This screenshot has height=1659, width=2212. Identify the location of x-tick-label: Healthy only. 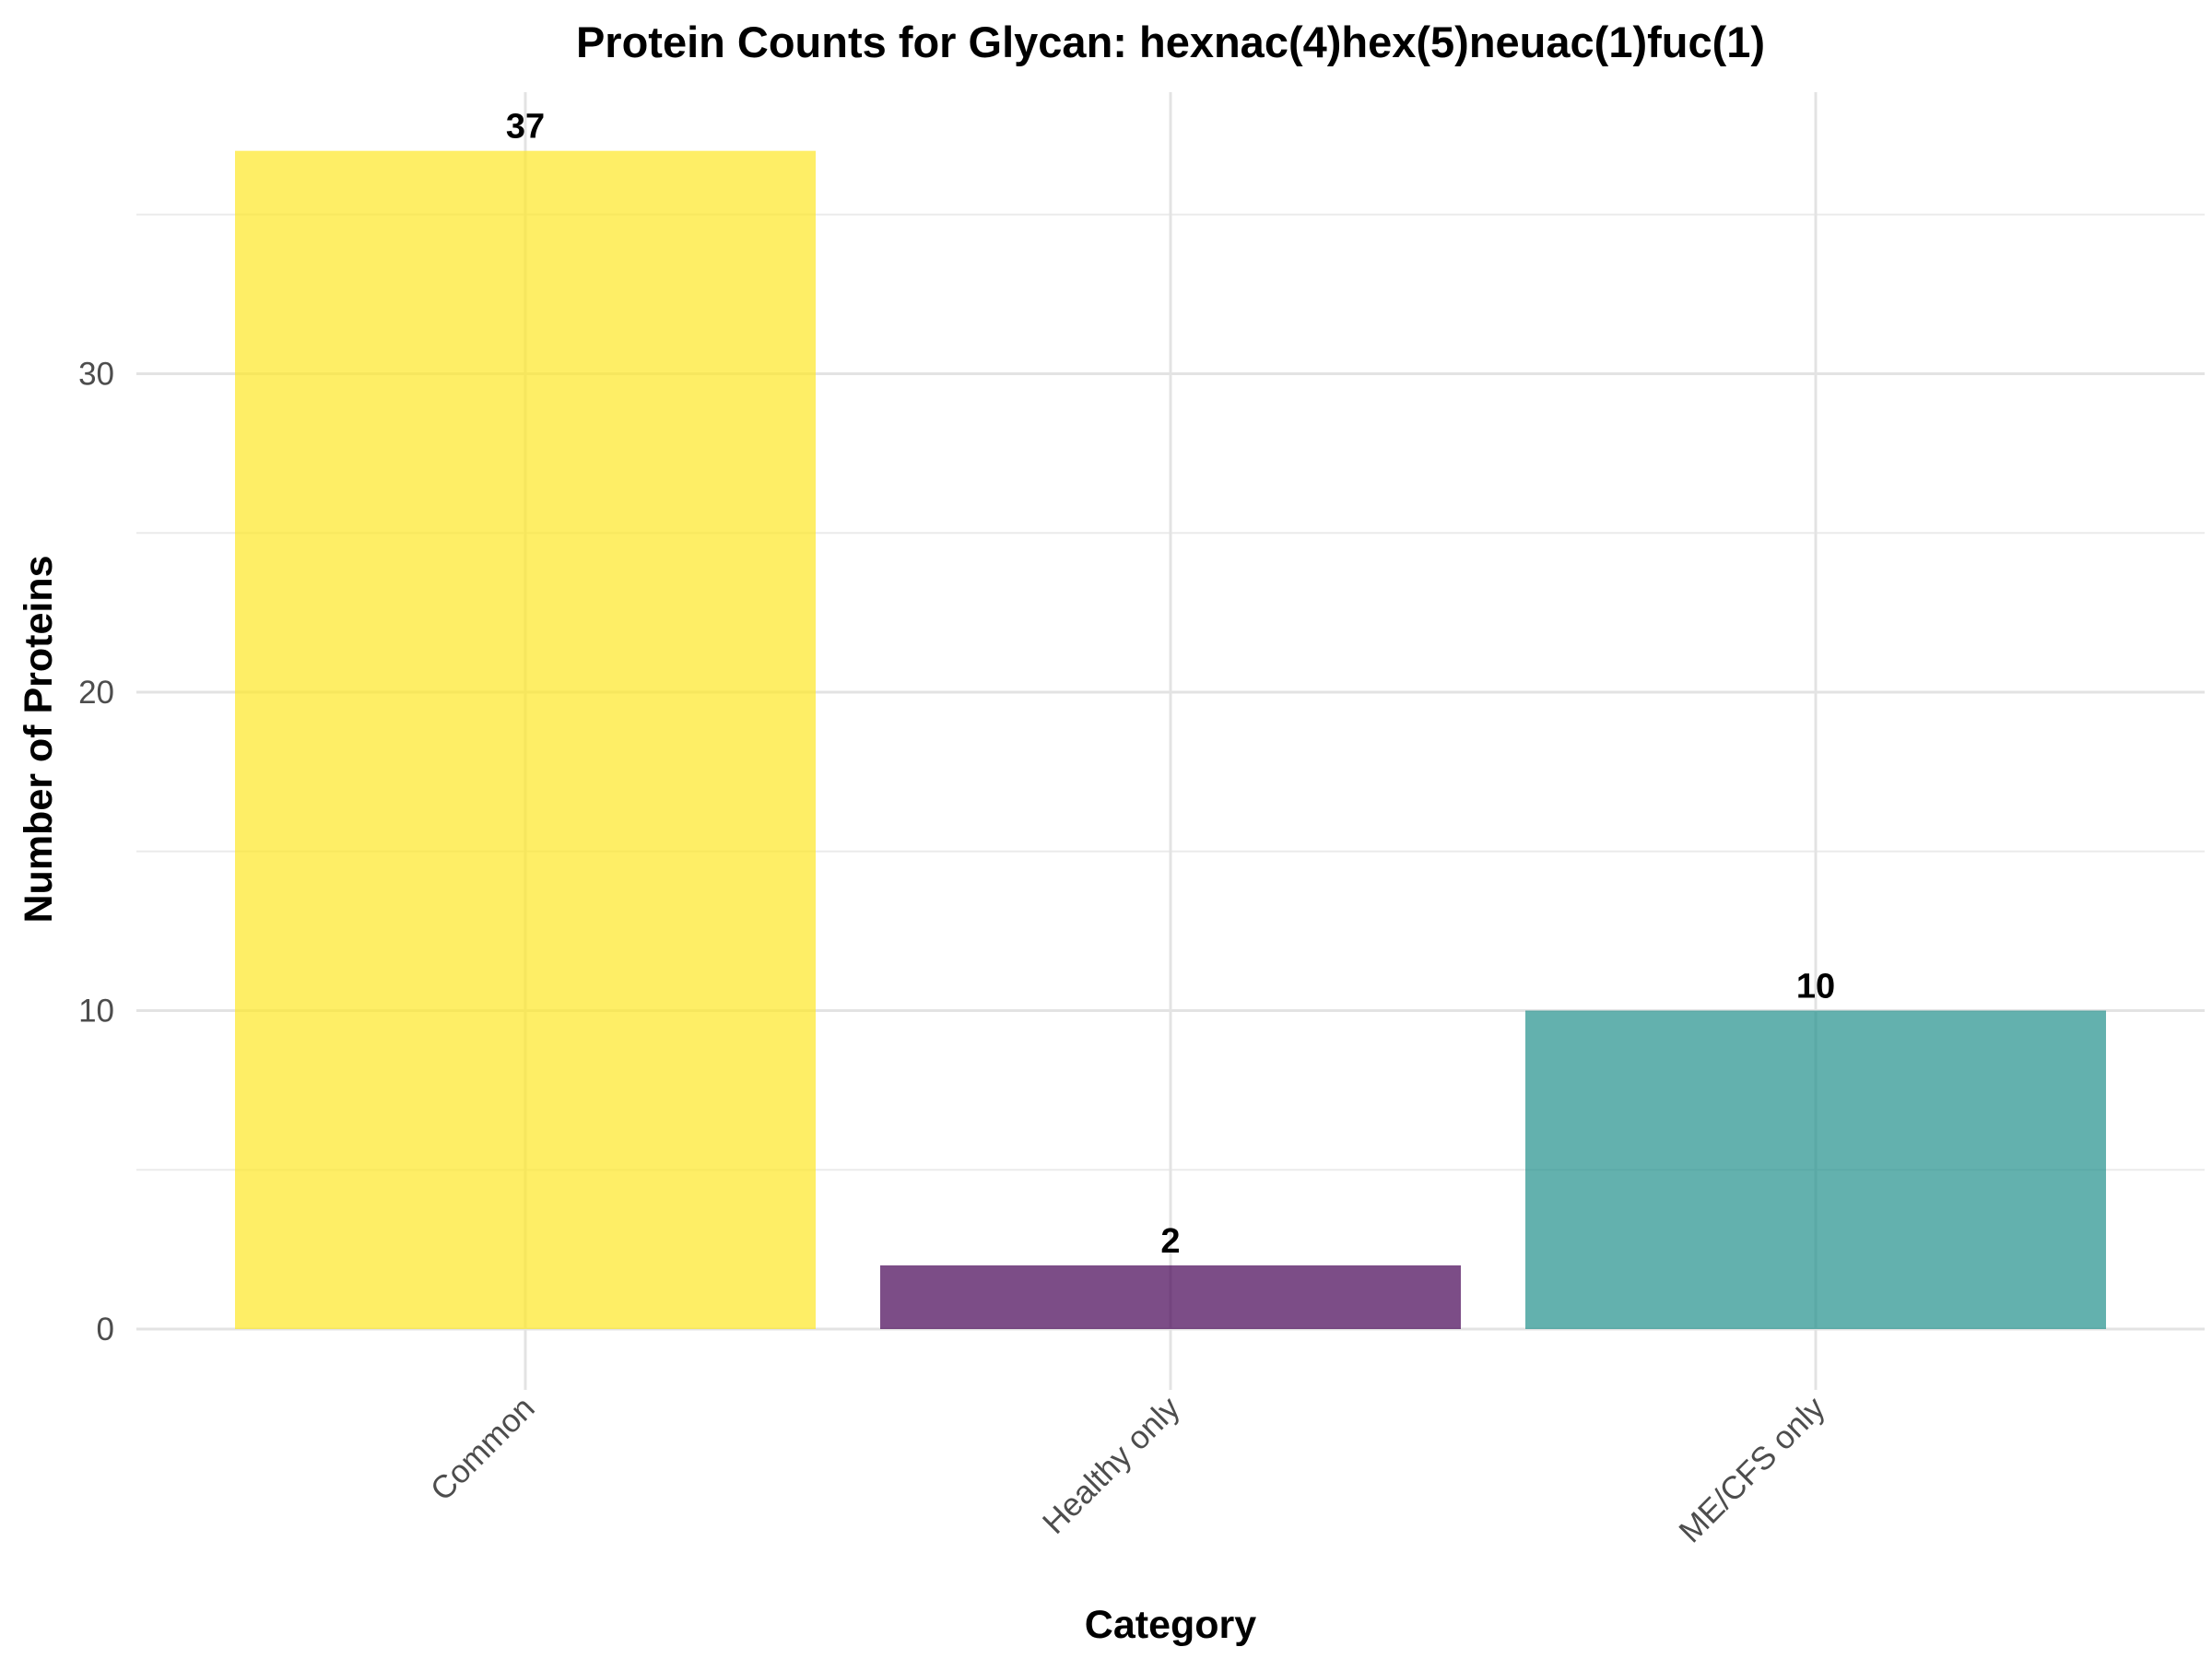
(1111, 1465).